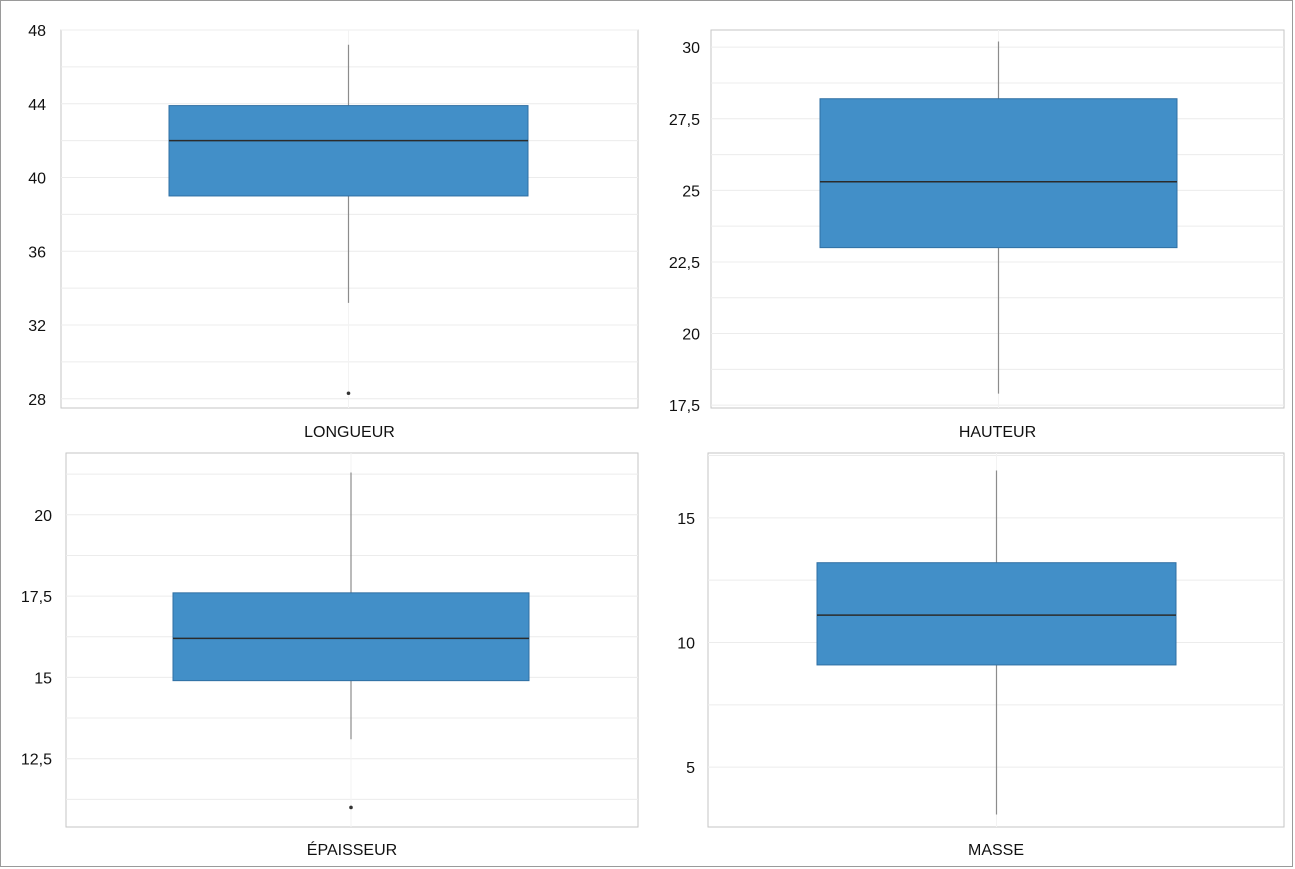  Describe the element at coordinates (691, 48) in the screenshot. I see `y-tick-label: 30` at that location.